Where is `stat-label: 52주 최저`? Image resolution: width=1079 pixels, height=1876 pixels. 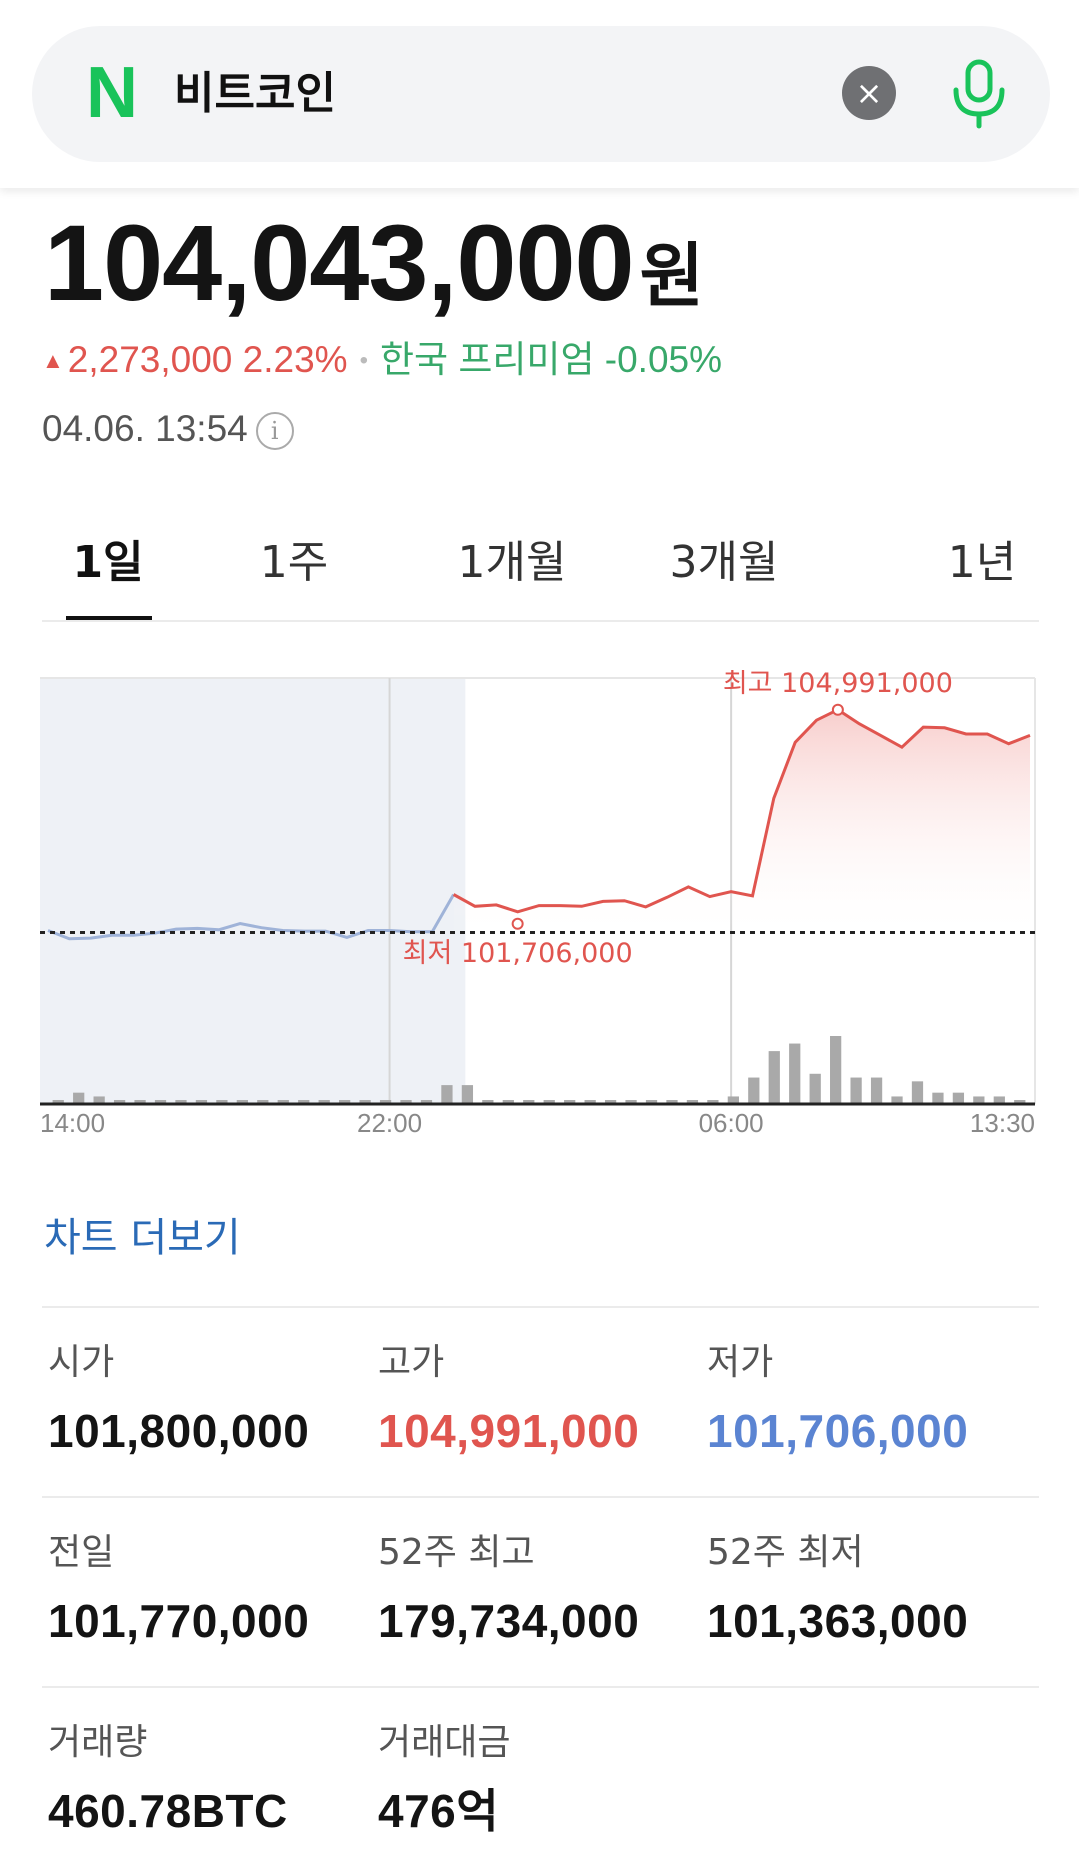
stat-label: 52주 최저 is located at coordinates (785, 1552).